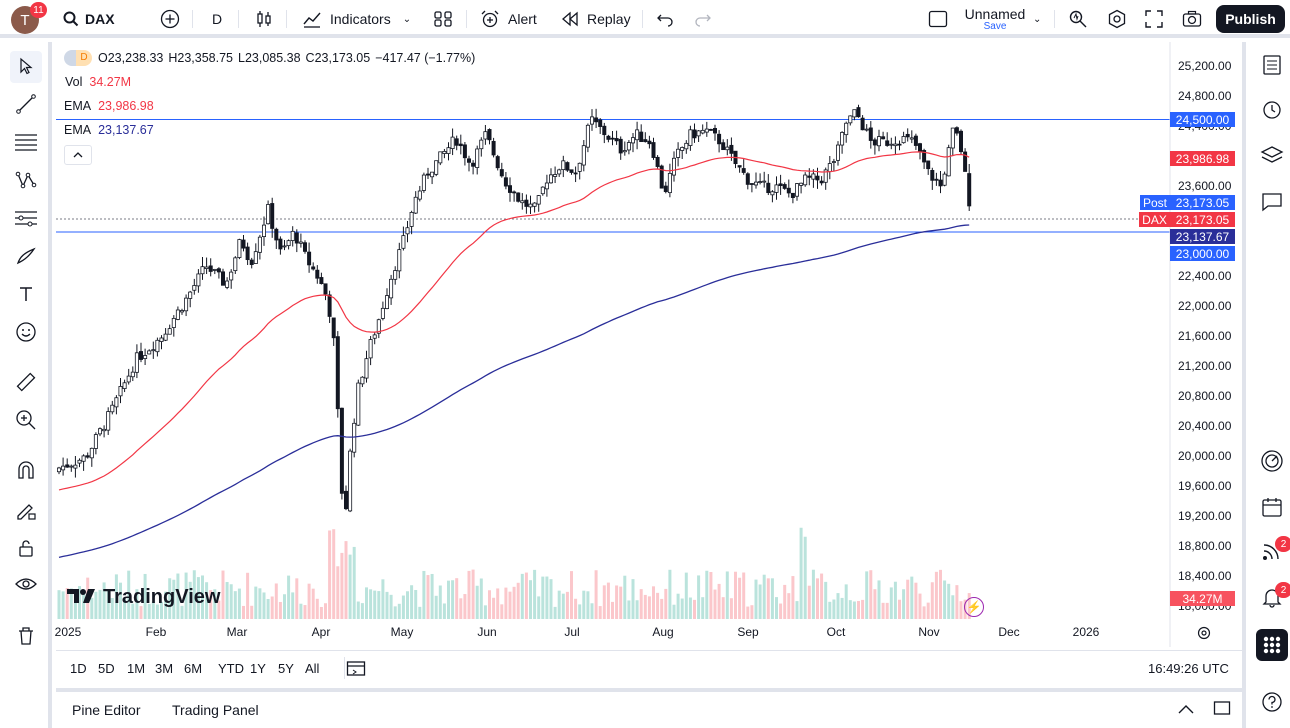 The height and width of the screenshot is (728, 1290). I want to click on range-button-5y: 5Y, so click(286, 668).